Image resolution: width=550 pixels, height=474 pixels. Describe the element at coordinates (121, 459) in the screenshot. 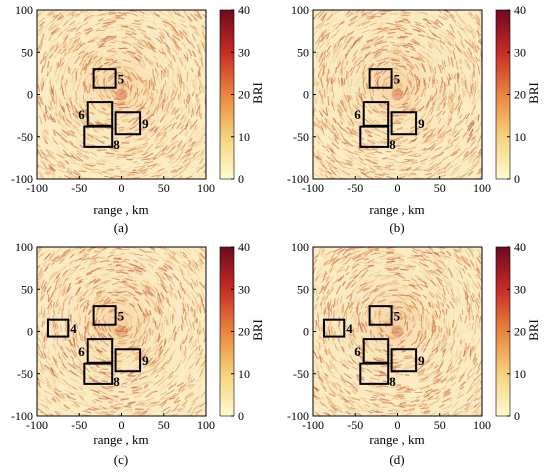

I see `panel-caption: (c)` at that location.